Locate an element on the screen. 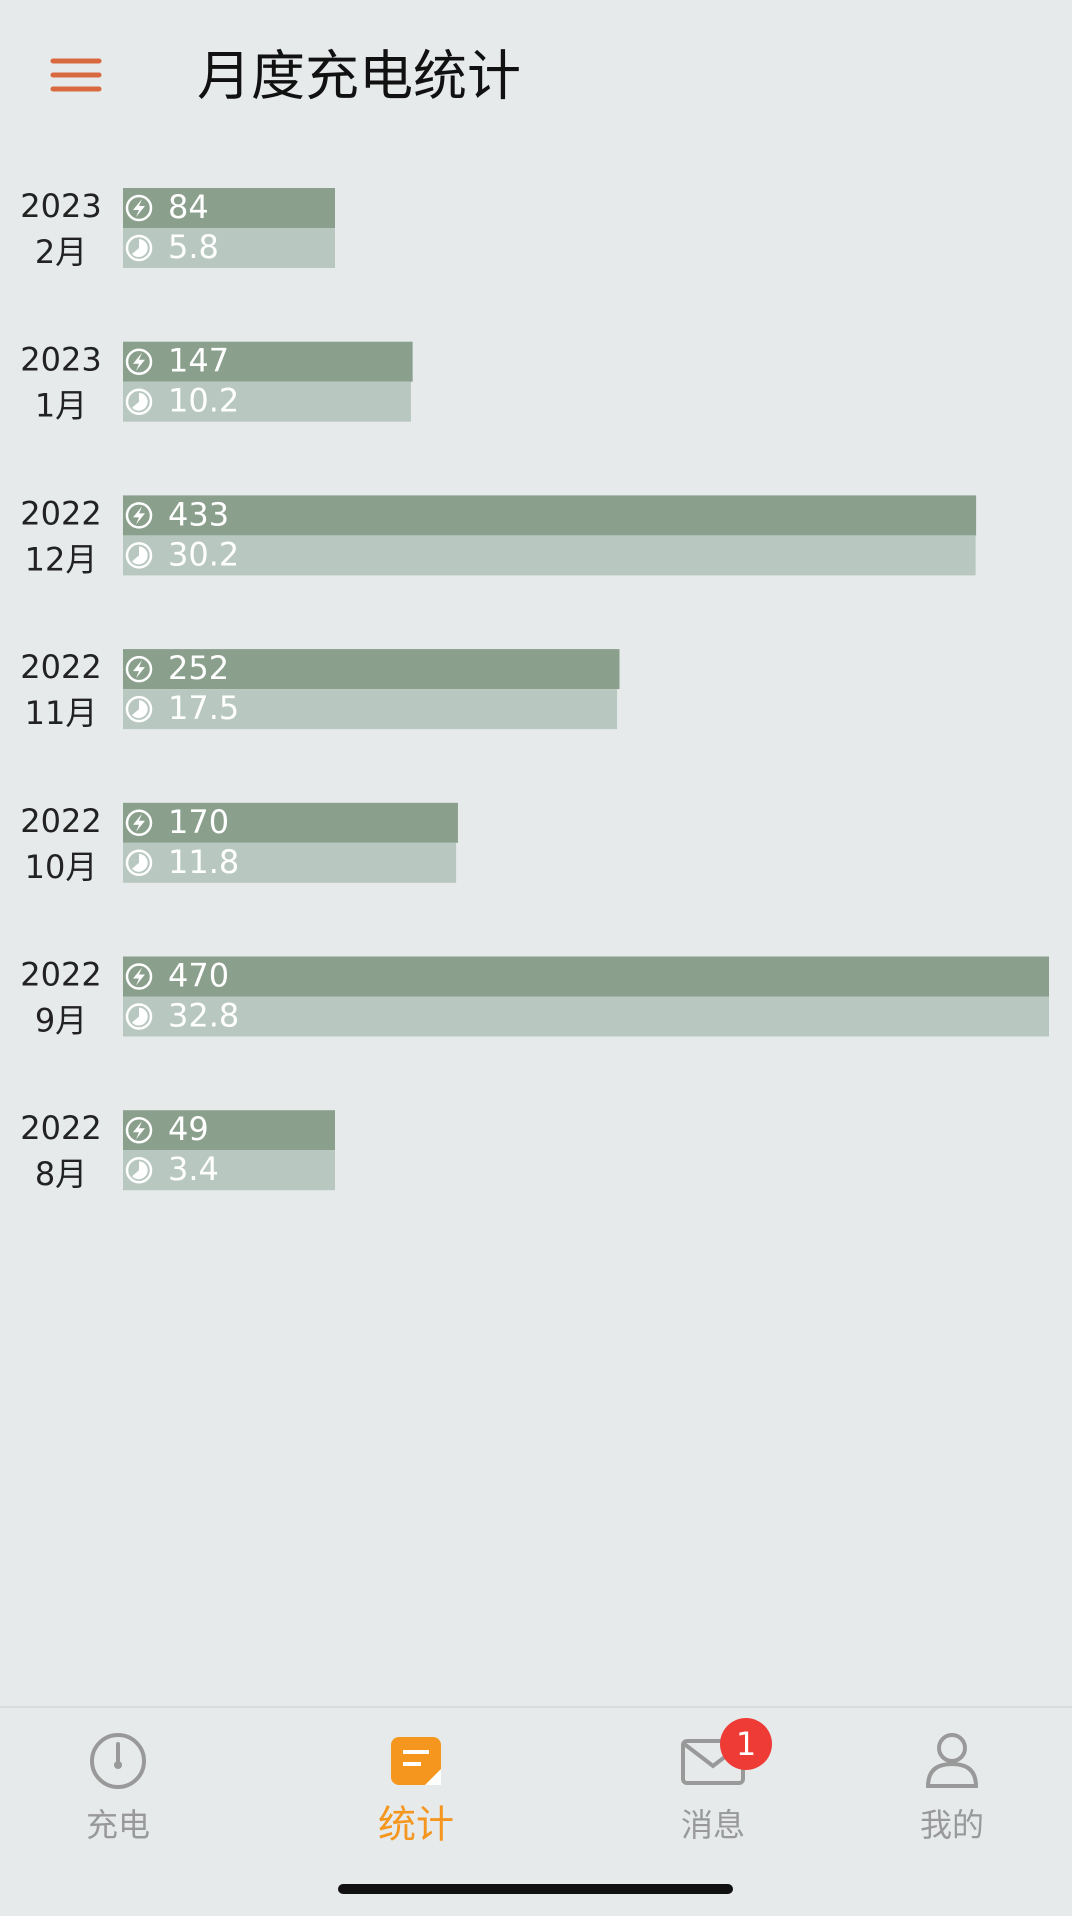  month-label: 8月 is located at coordinates (61, 1174).